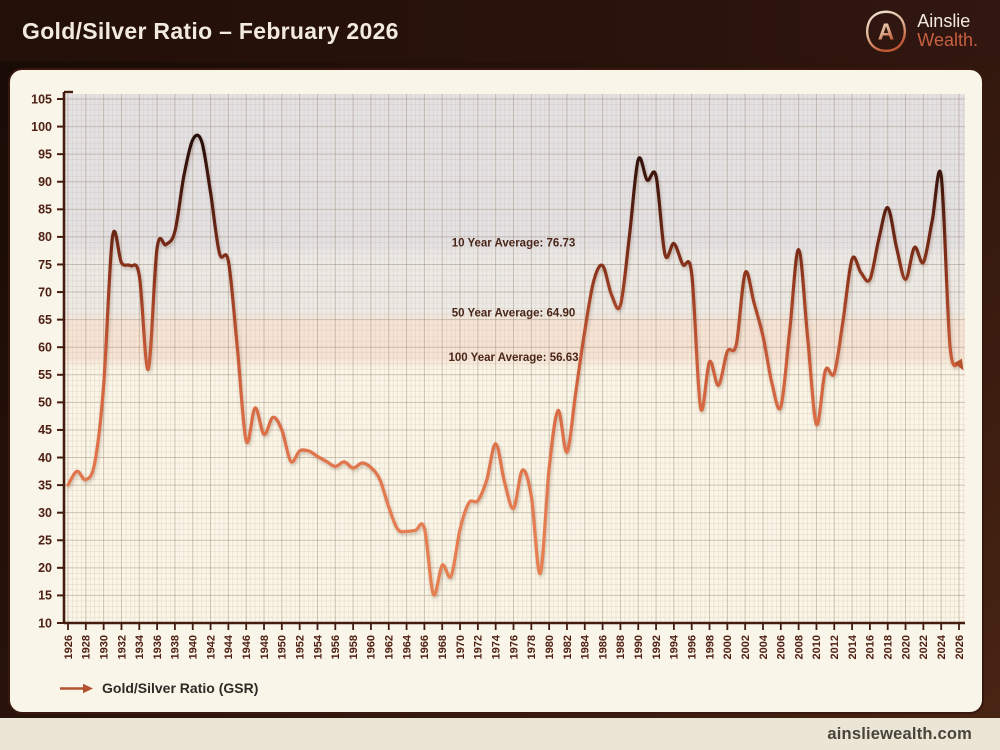 The height and width of the screenshot is (750, 1000). Describe the element at coordinates (899, 733) in the screenshot. I see `footer-website-link: ainsliewealth.com` at that location.